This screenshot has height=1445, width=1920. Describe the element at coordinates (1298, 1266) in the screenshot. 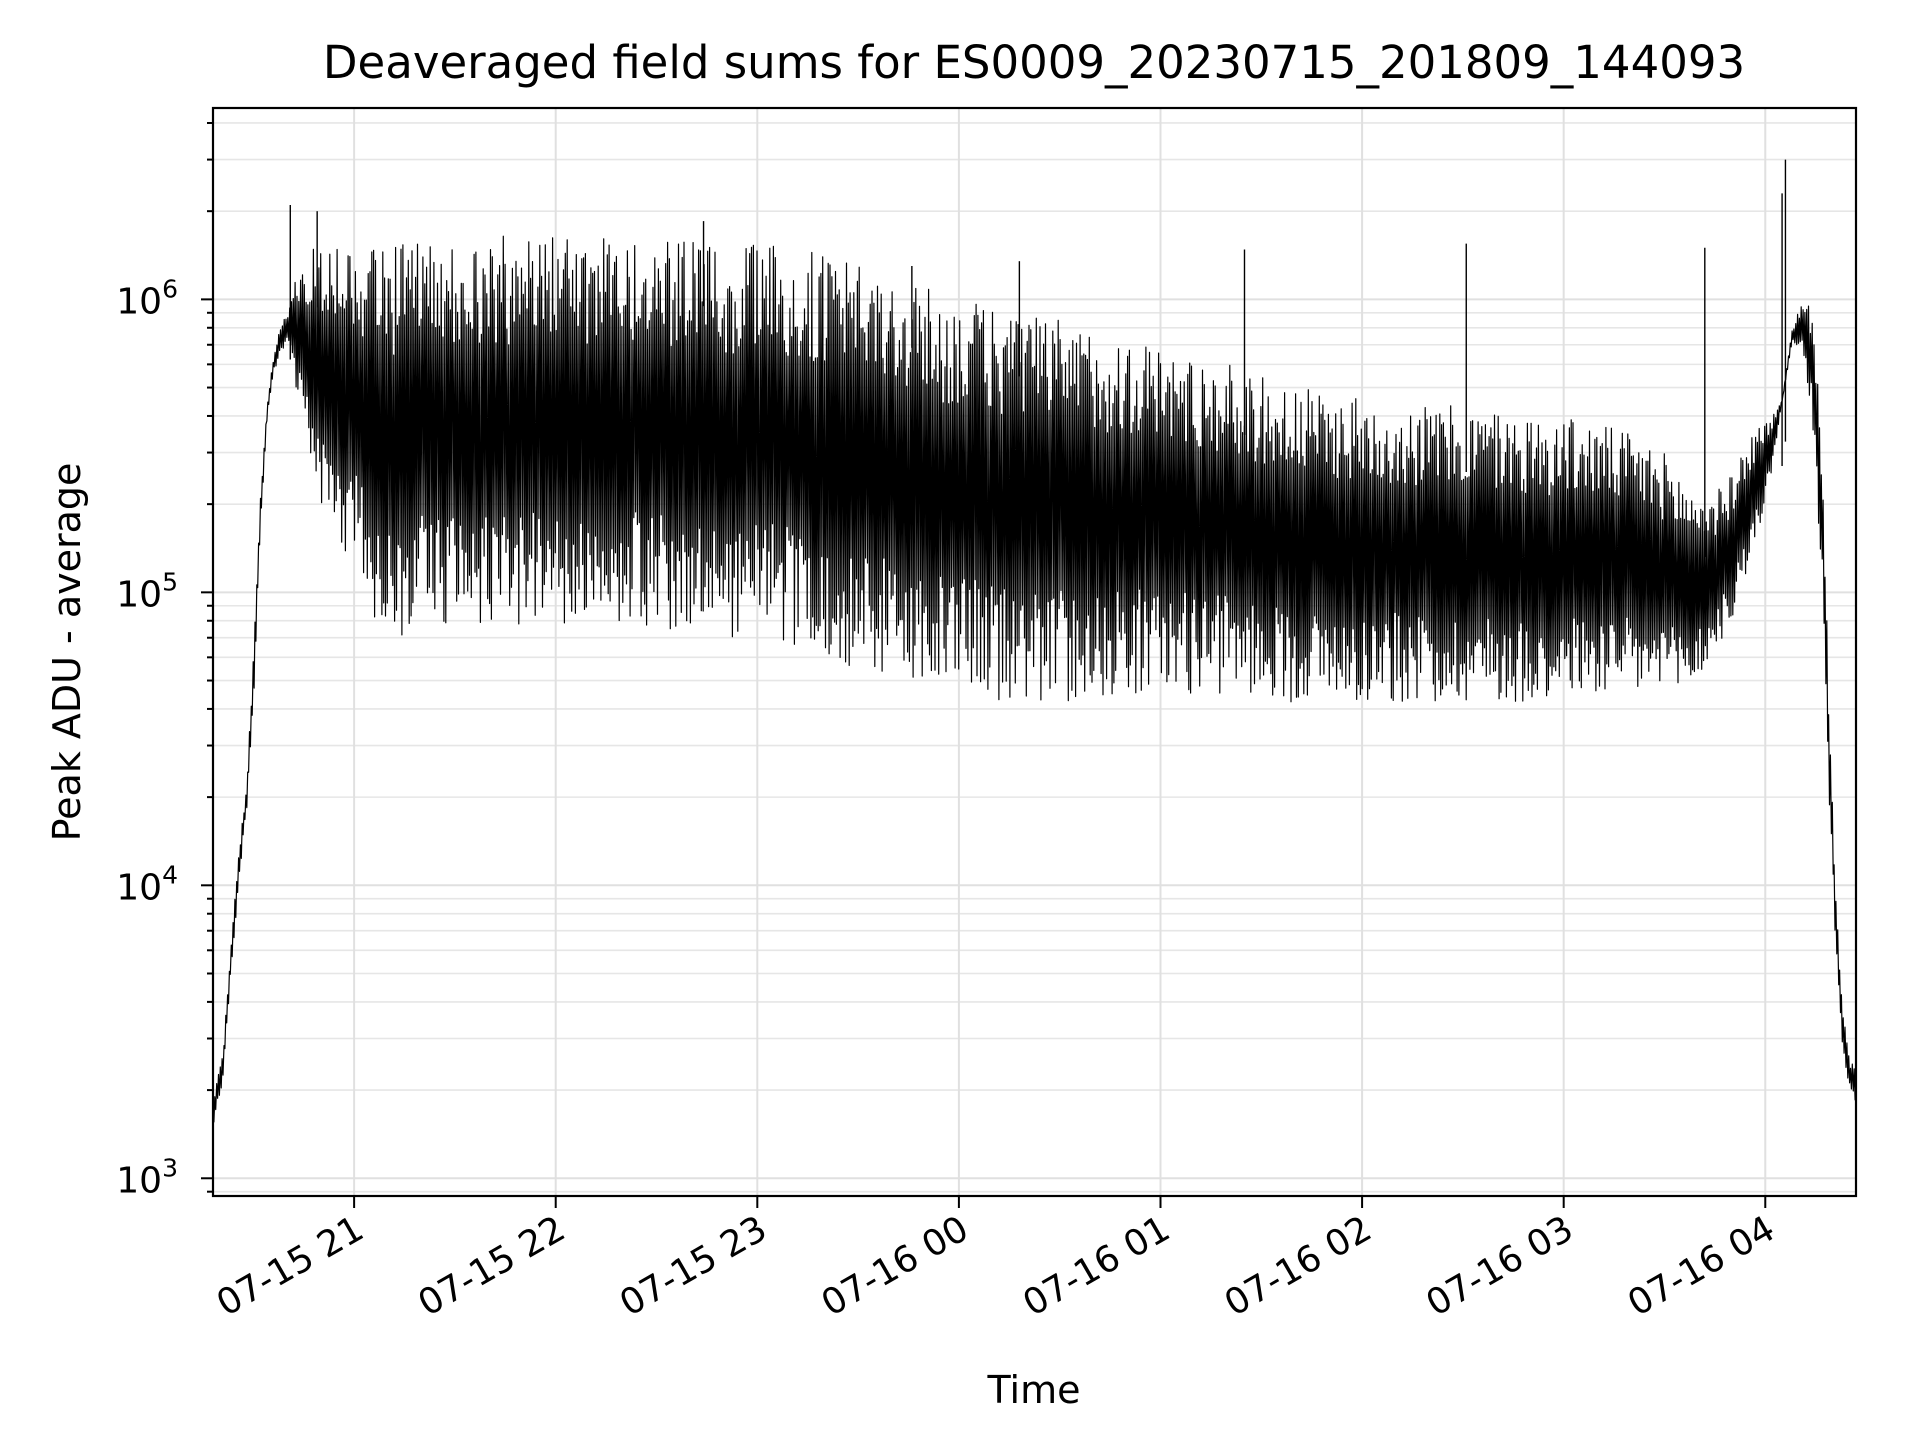

I see `x-tick-label: 07-16 02` at that location.